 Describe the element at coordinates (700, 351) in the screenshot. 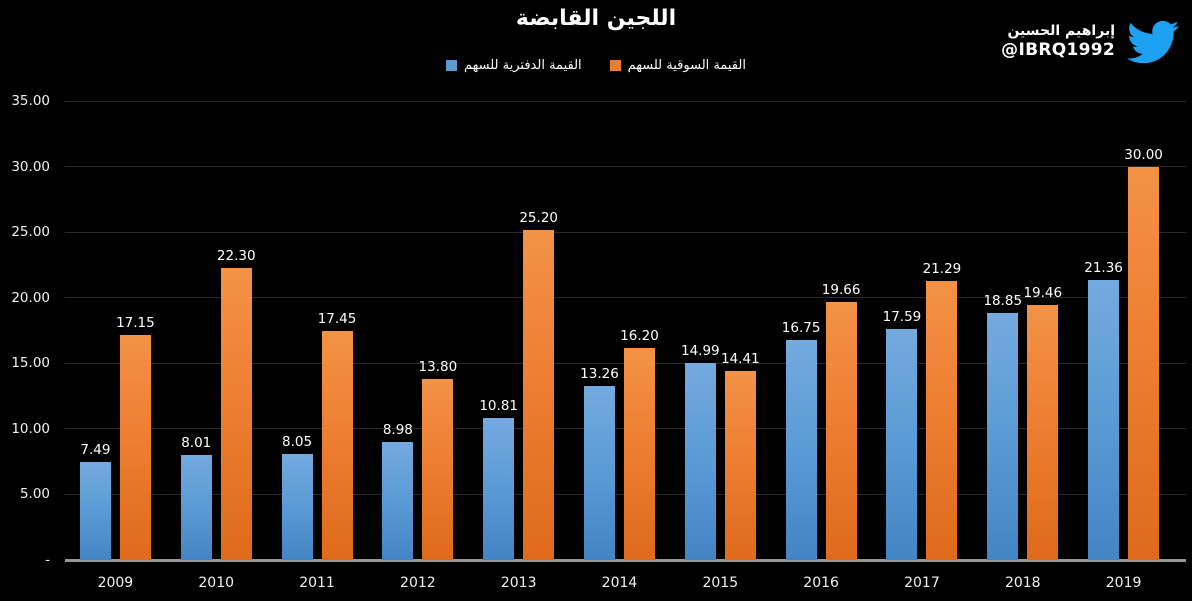

I see `bar-value-label: 14.99` at that location.